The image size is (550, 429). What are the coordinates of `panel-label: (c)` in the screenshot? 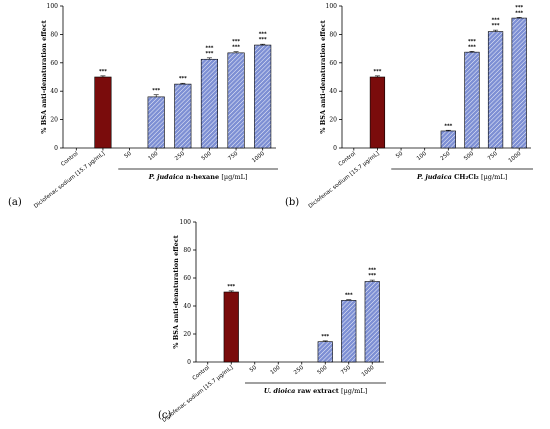 It's located at (165, 415).